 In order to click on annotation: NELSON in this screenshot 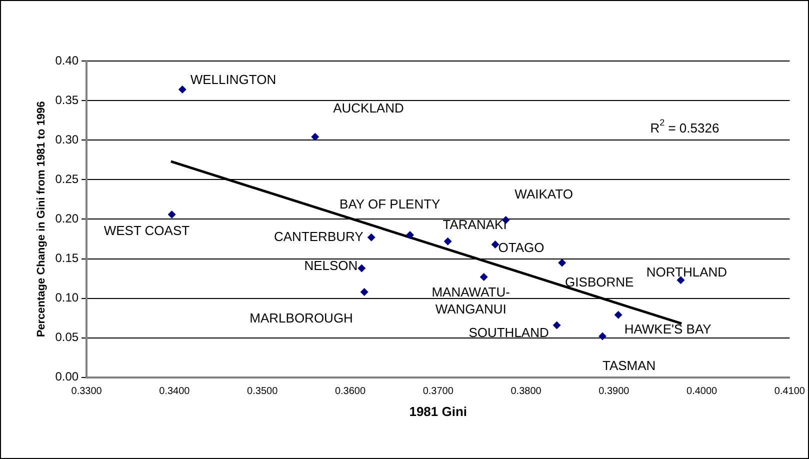, I will do `click(331, 265)`.